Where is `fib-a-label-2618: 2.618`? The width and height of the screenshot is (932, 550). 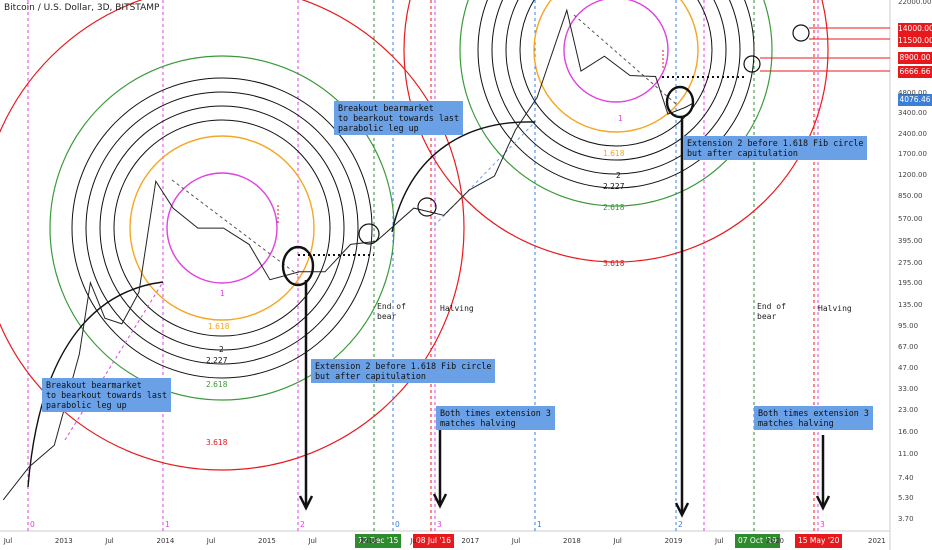
fib-a-label-2618: 2.618 is located at coordinates (217, 384).